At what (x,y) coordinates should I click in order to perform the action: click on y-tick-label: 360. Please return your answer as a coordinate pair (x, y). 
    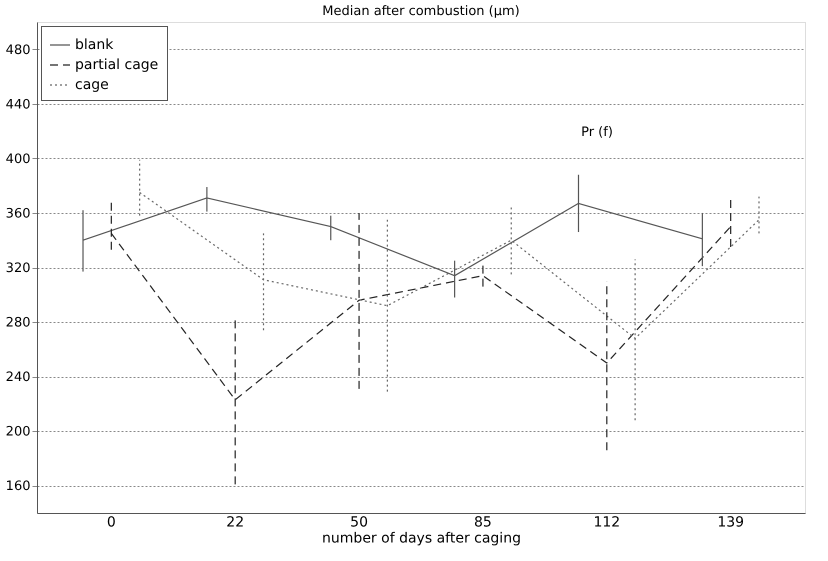
    Looking at the image, I should click on (18, 214).